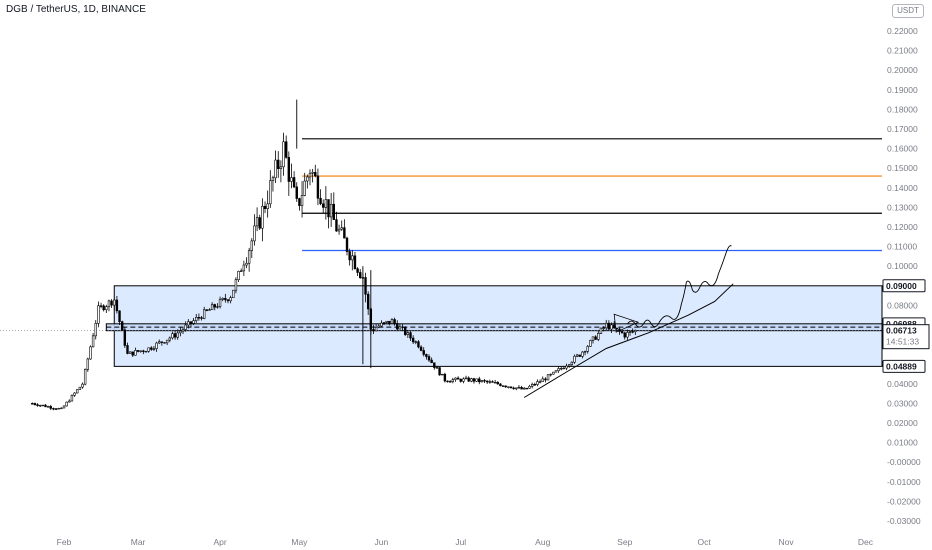  What do you see at coordinates (76, 9) in the screenshot?
I see `chart-title: DGB / TetherUS, 1D, BINANCE` at bounding box center [76, 9].